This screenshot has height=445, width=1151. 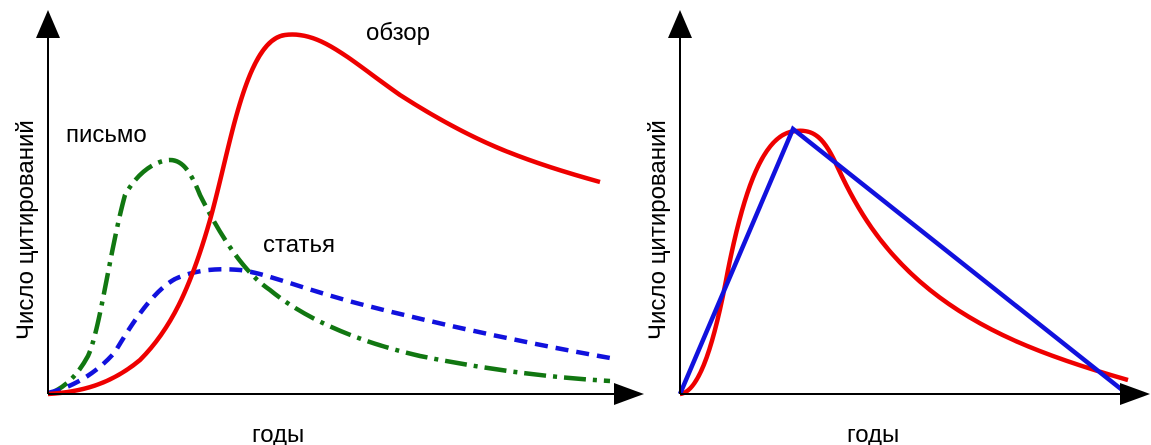 What do you see at coordinates (106, 134) in the screenshot?
I see `left-curve-letter-label: письмо` at bounding box center [106, 134].